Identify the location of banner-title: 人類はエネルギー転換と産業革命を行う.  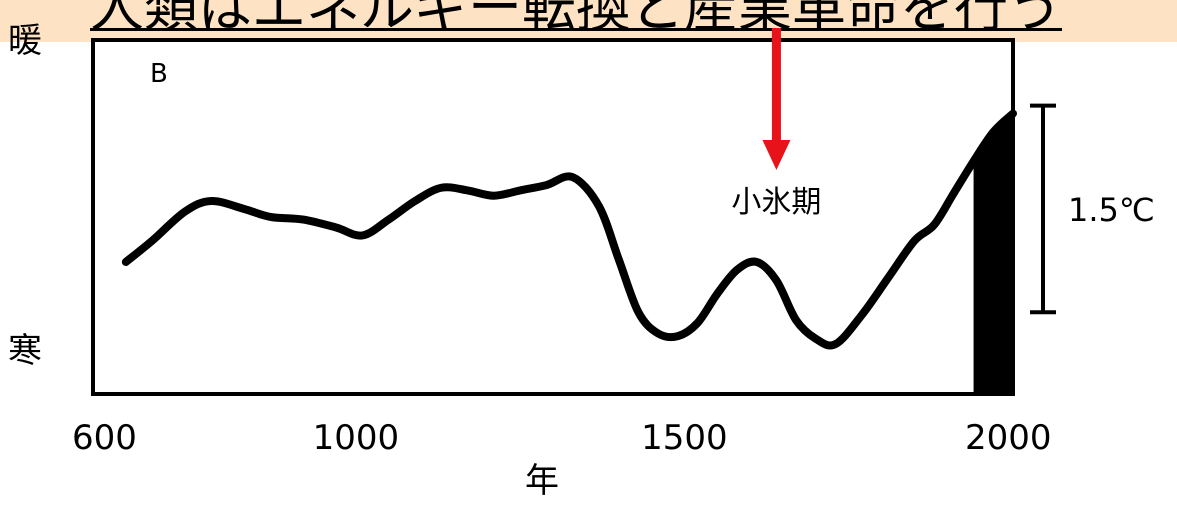
(576, 19).